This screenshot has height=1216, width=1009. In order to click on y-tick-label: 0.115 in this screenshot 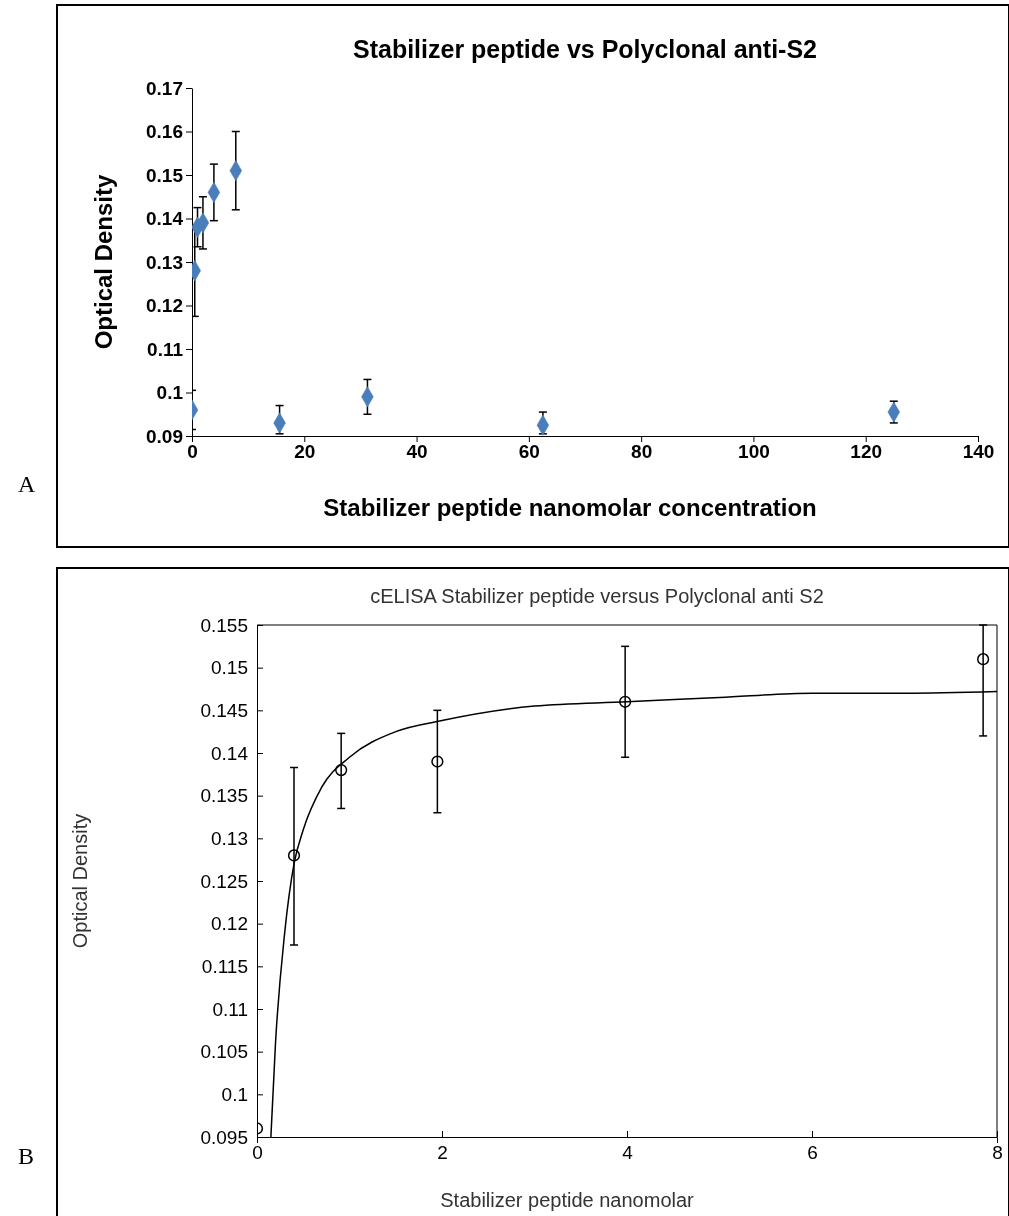, I will do `click(224, 966)`.